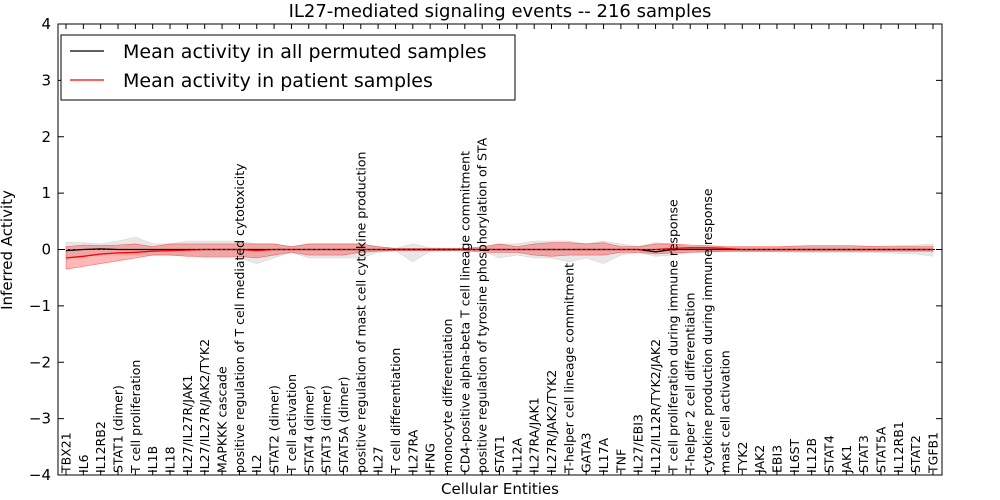 The width and height of the screenshot is (1000, 500). Describe the element at coordinates (499, 253) in the screenshot. I see `confidence-bands` at that location.